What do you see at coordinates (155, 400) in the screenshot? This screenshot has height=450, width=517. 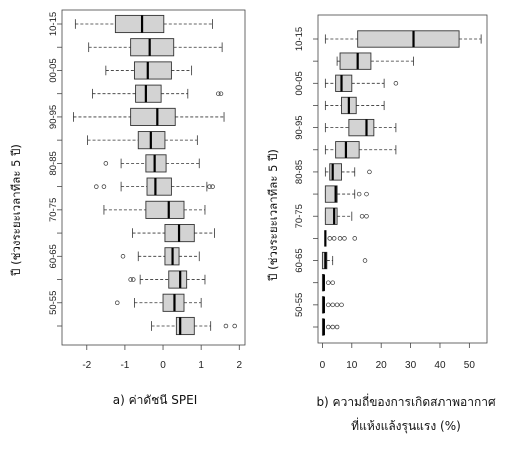 I see `panel-a-caption: a) ค่าดัชนี SPEI` at bounding box center [155, 400].